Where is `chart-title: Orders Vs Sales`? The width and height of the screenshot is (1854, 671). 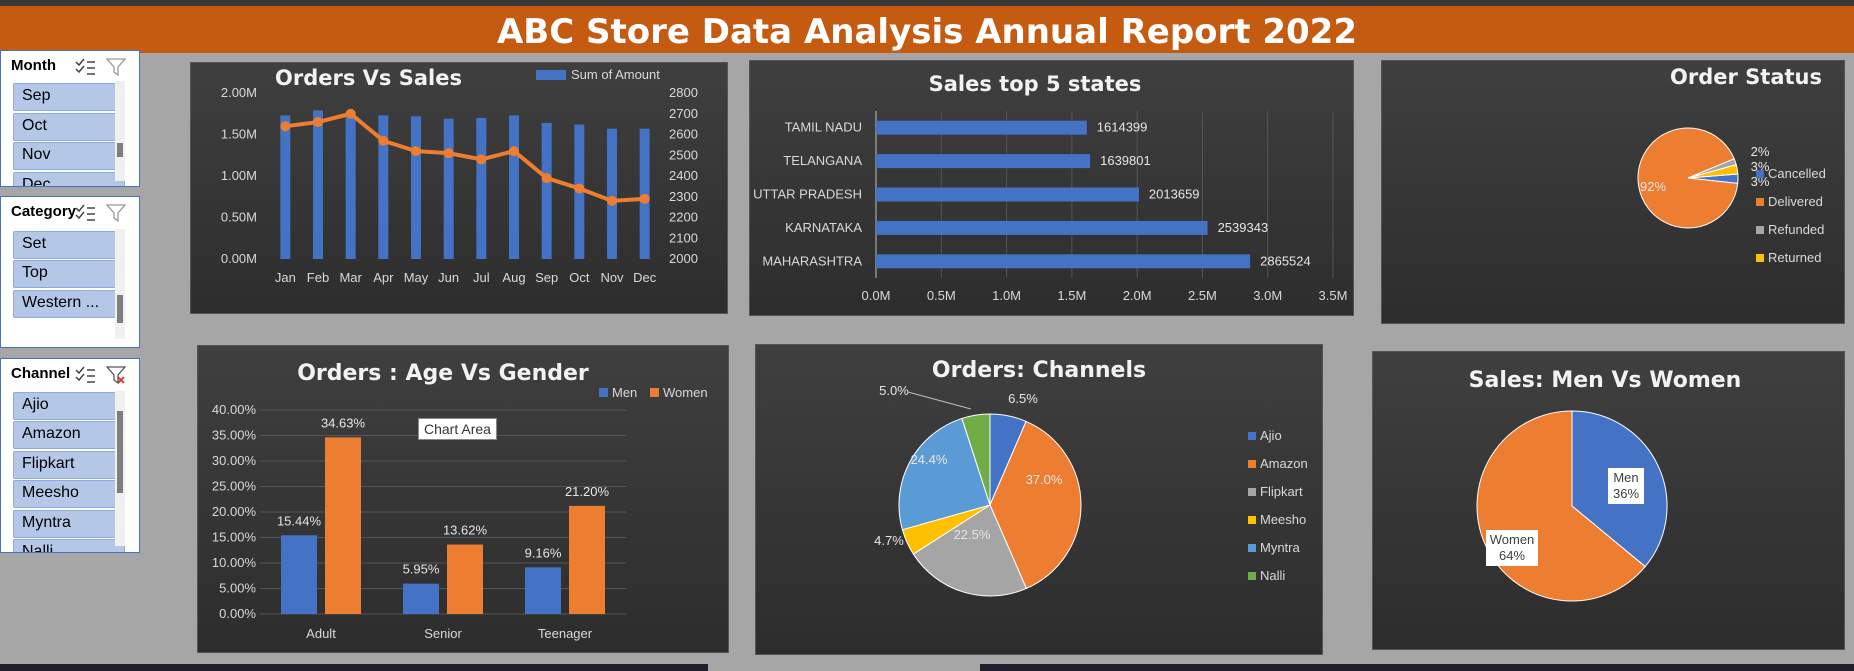
chart-title: Orders Vs Sales is located at coordinates (368, 78).